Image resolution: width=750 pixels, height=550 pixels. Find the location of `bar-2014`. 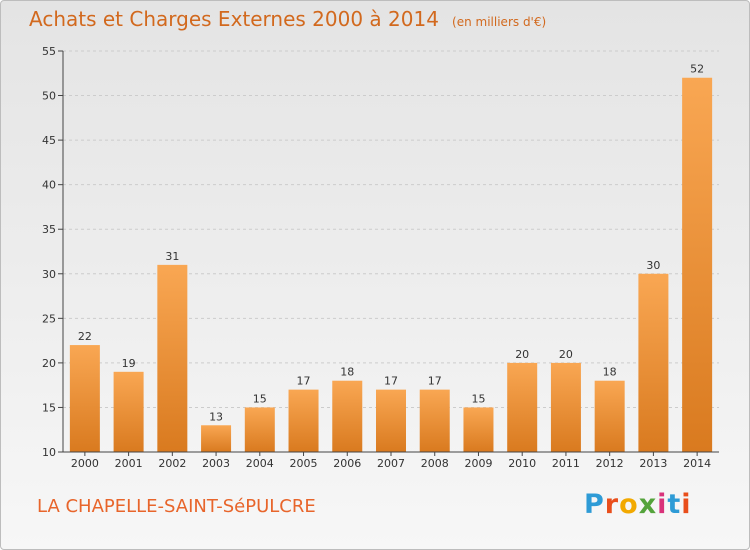

bar-2014 is located at coordinates (697, 264).